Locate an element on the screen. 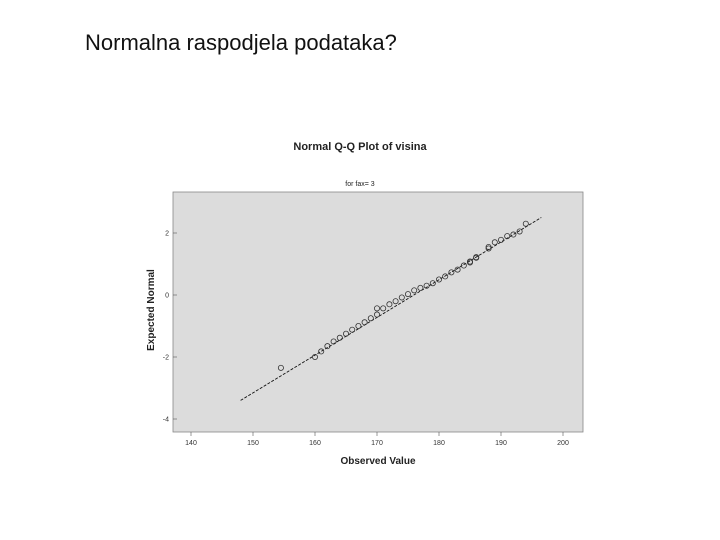 The image size is (720, 540). x-tick-label: 170 is located at coordinates (377, 443).